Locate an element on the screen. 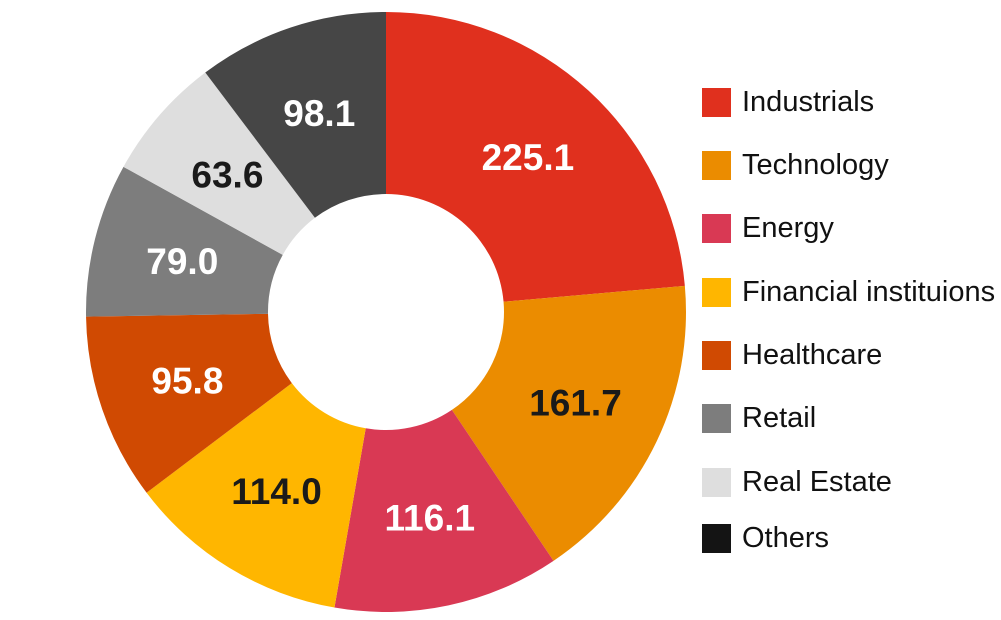 This screenshot has width=1001, height=620. legend-item-real-estate: Real Estate is located at coordinates (797, 482).